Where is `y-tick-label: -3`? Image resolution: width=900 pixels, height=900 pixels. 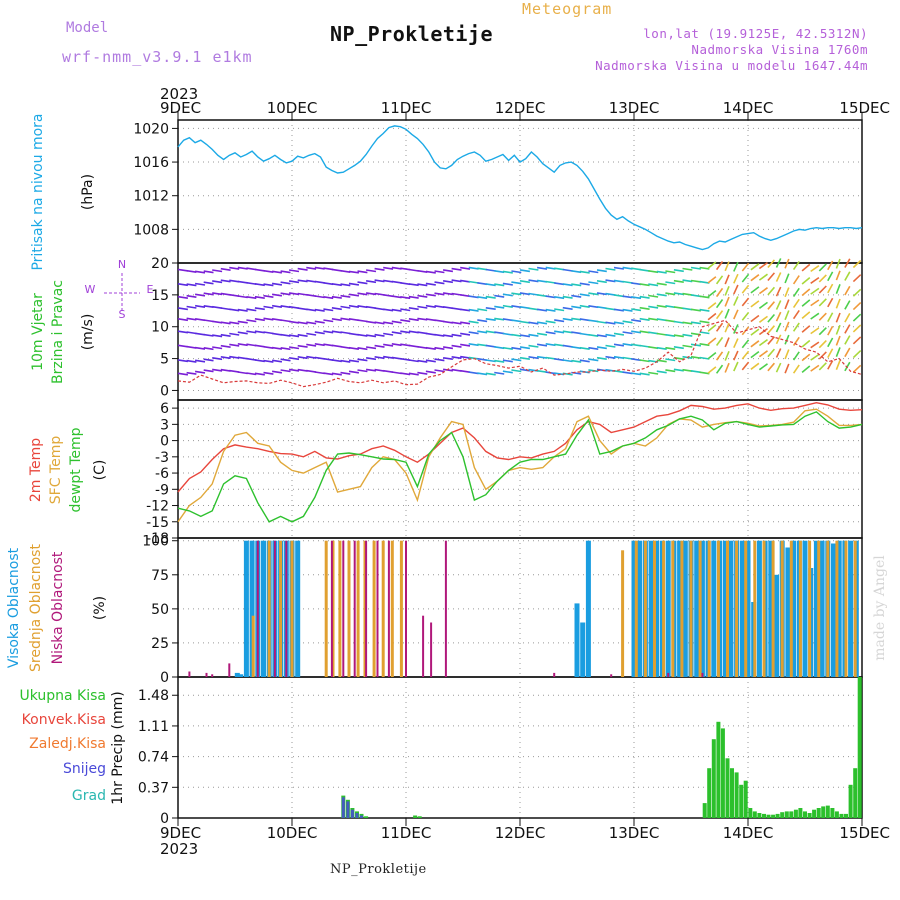
y-tick-label: -3 is located at coordinates (162, 458).